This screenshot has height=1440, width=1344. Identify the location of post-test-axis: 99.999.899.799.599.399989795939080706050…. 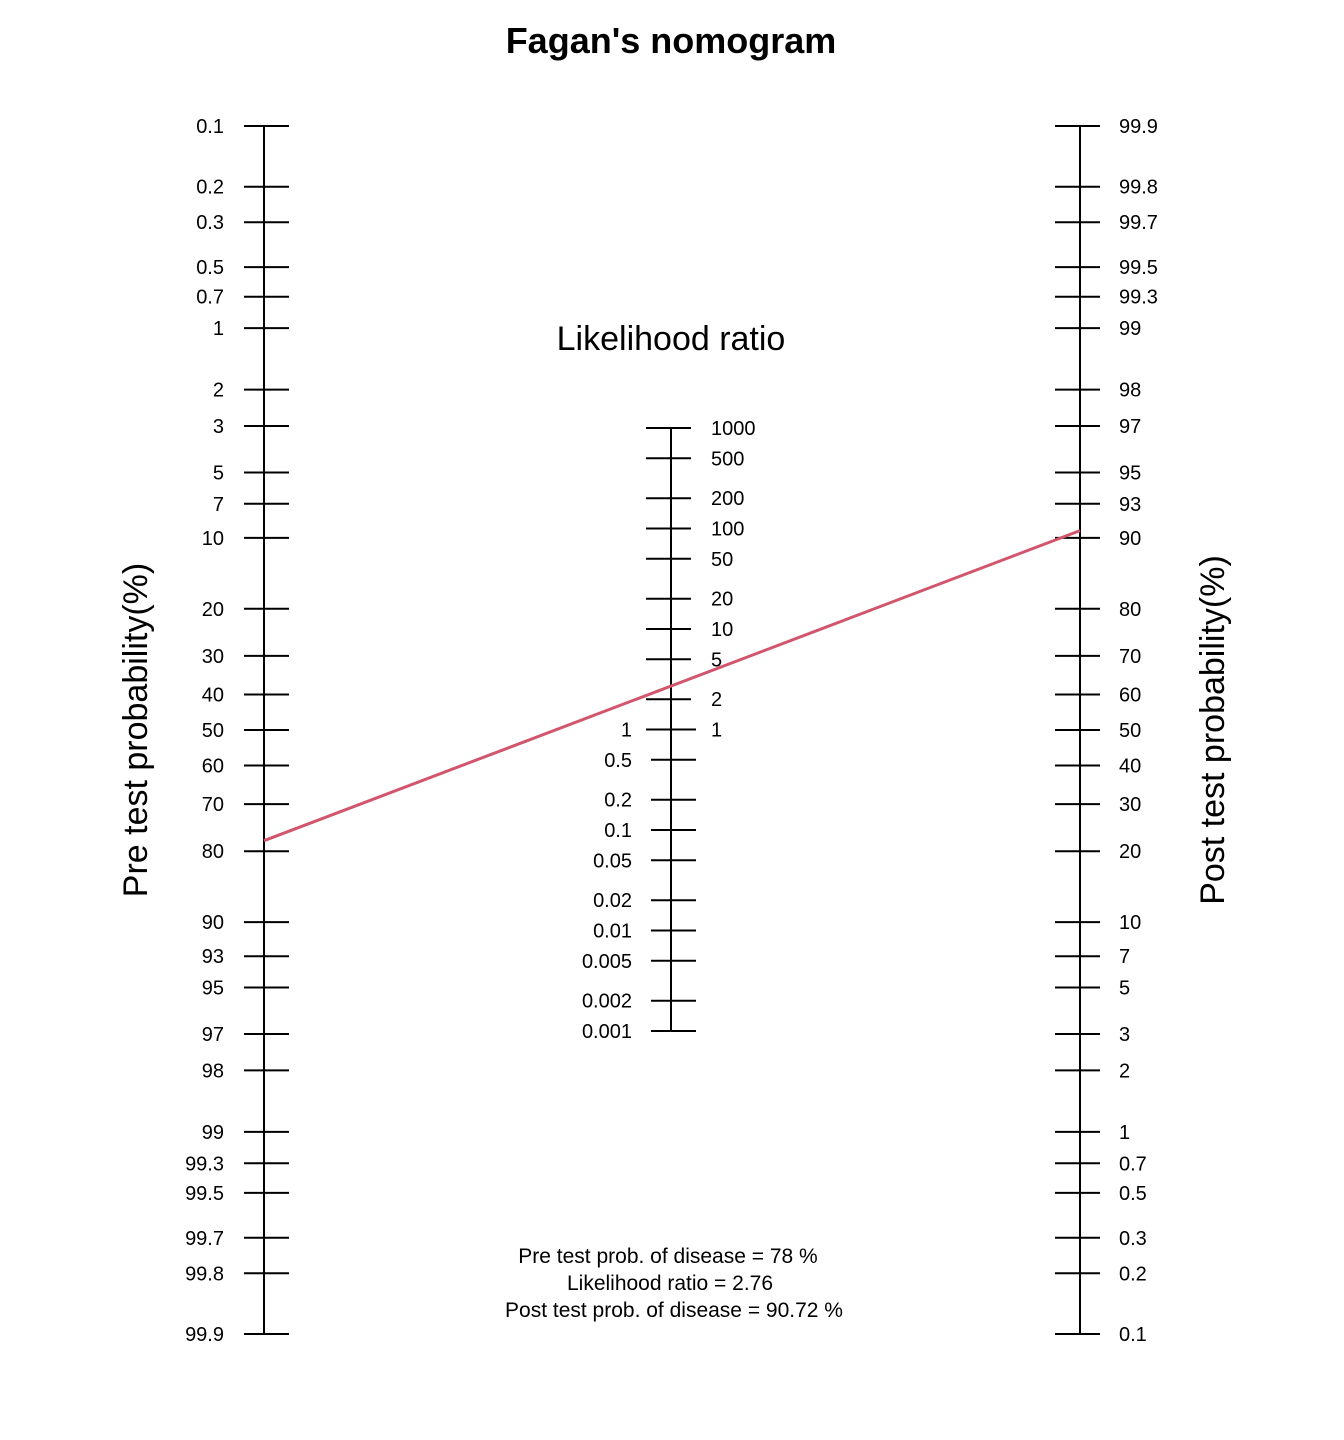
(1106, 731).